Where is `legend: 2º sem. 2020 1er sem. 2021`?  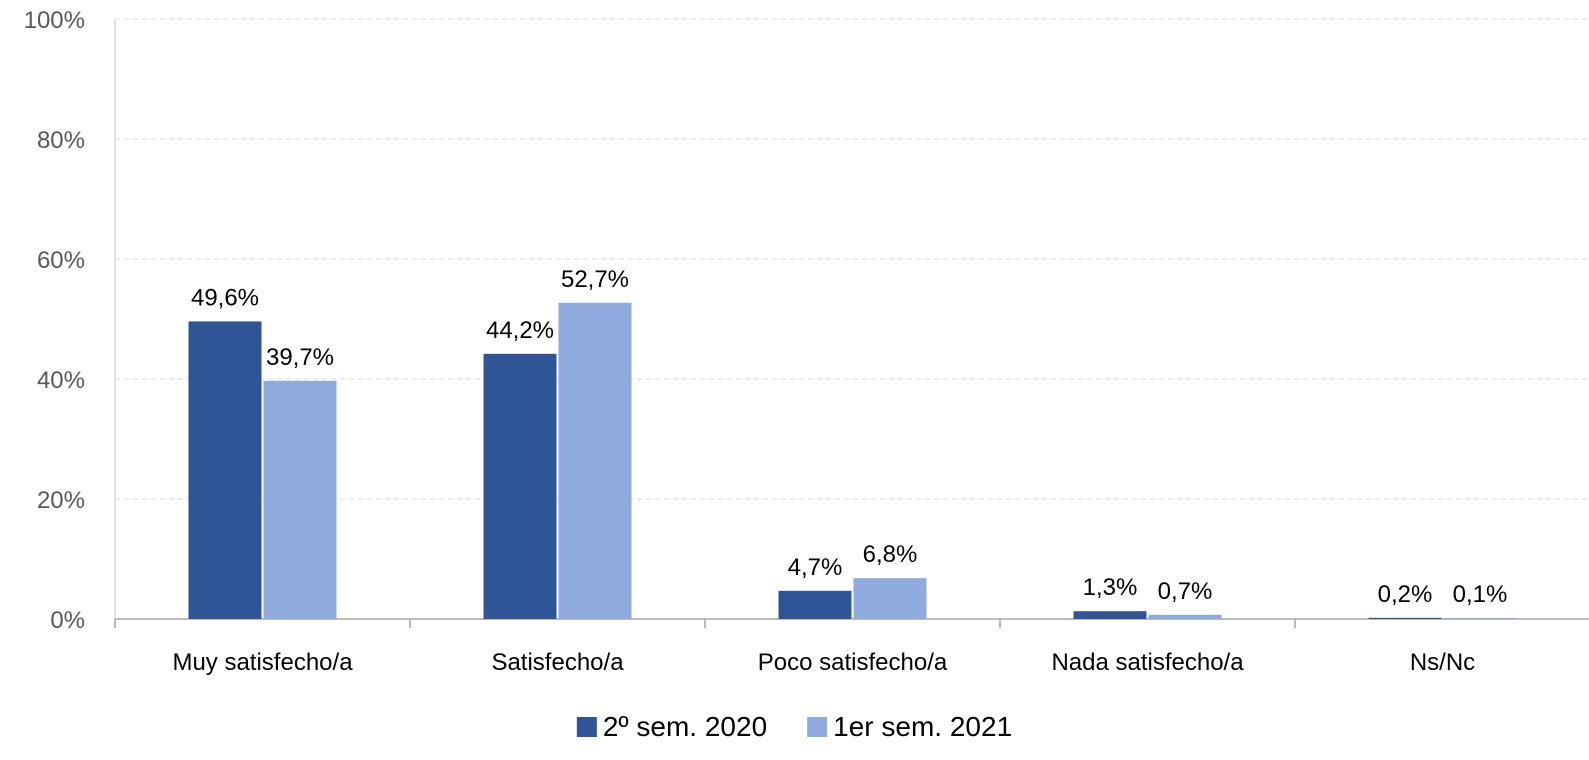
legend: 2º sem. 2020 1er sem. 2021 is located at coordinates (794, 726).